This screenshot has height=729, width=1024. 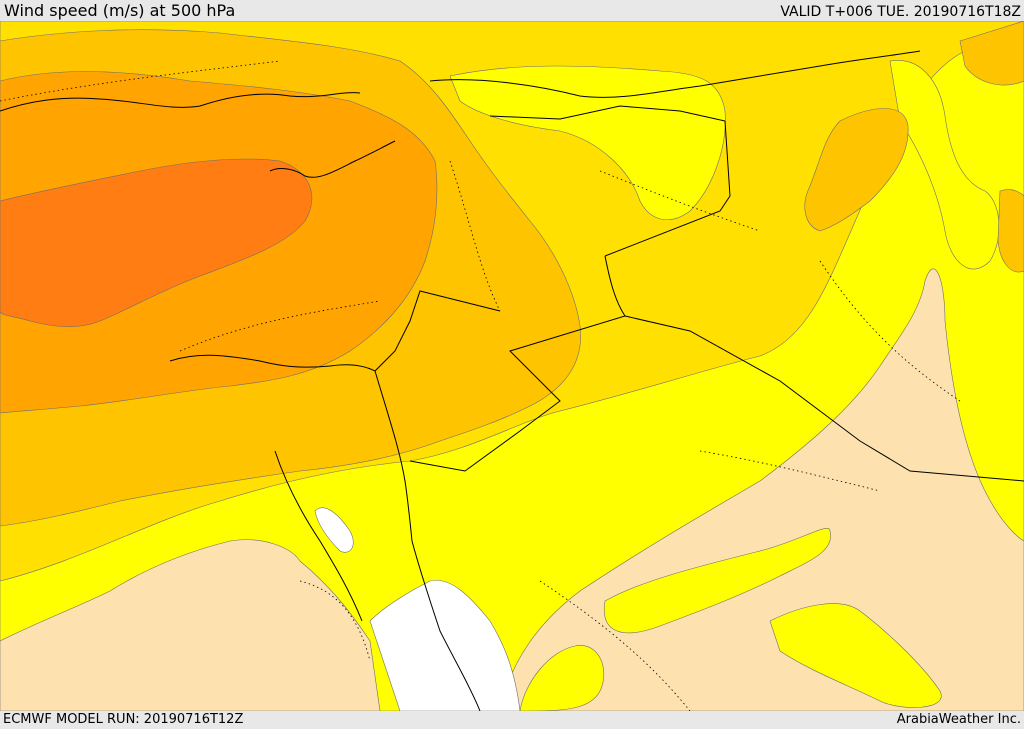 What do you see at coordinates (958, 719) in the screenshot?
I see `credit-label: ArabiaWeather Inc.` at bounding box center [958, 719].